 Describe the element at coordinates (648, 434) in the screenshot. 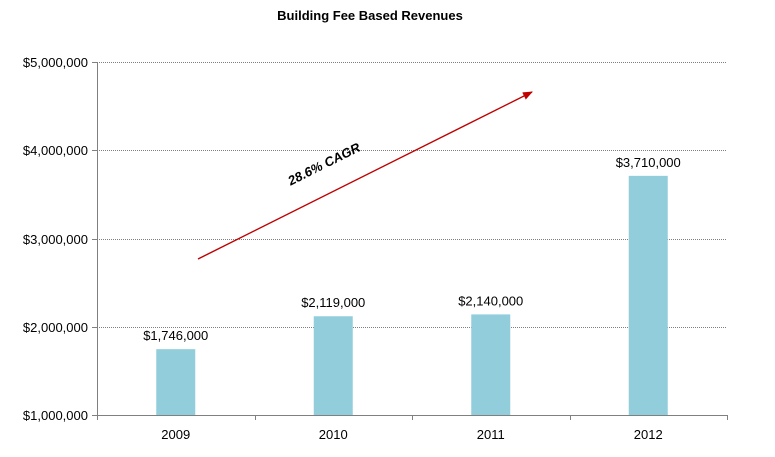

I see `x-tick-label: 2012` at that location.